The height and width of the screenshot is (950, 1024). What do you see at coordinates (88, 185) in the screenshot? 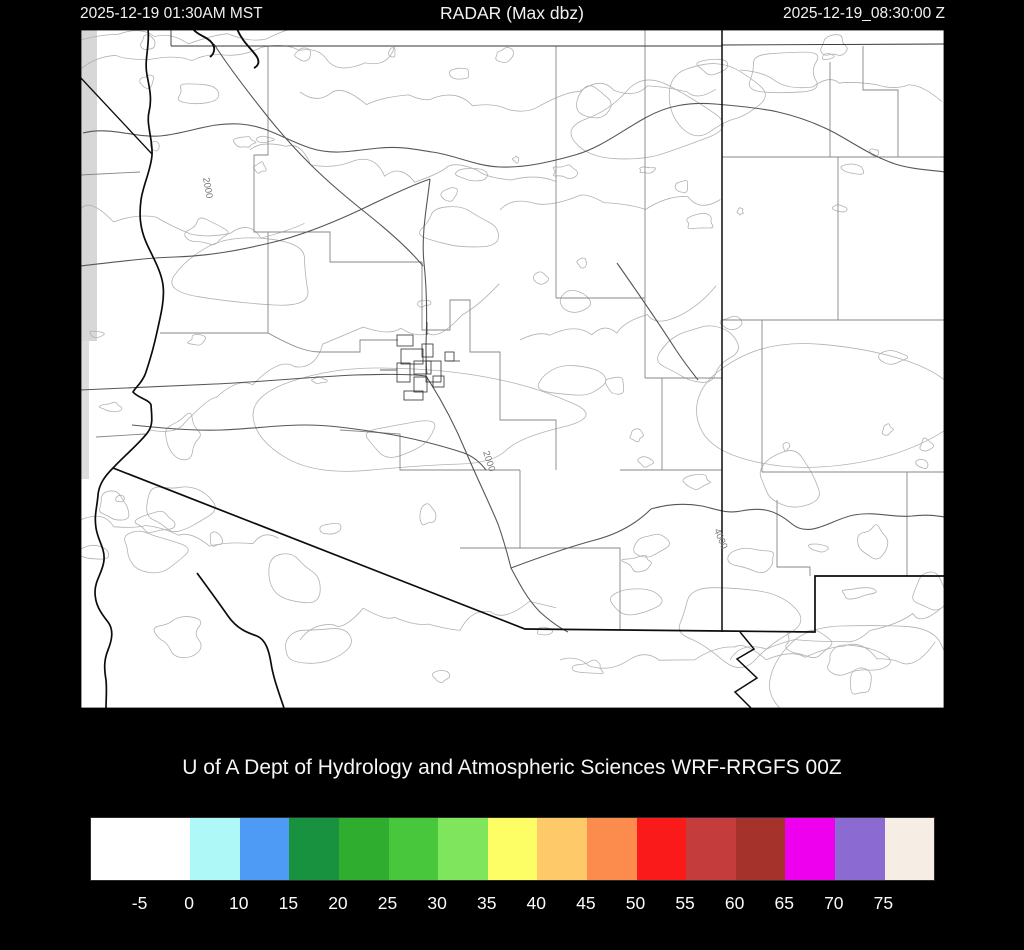
I see `model-domain-edge` at bounding box center [88, 185].